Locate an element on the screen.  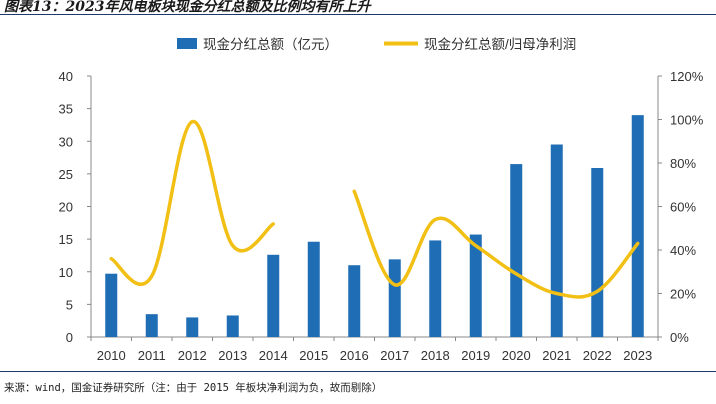
chart-title: 图表13：2023年风电板块现金分红总额及比例均有所上升 is located at coordinates (187, 7).